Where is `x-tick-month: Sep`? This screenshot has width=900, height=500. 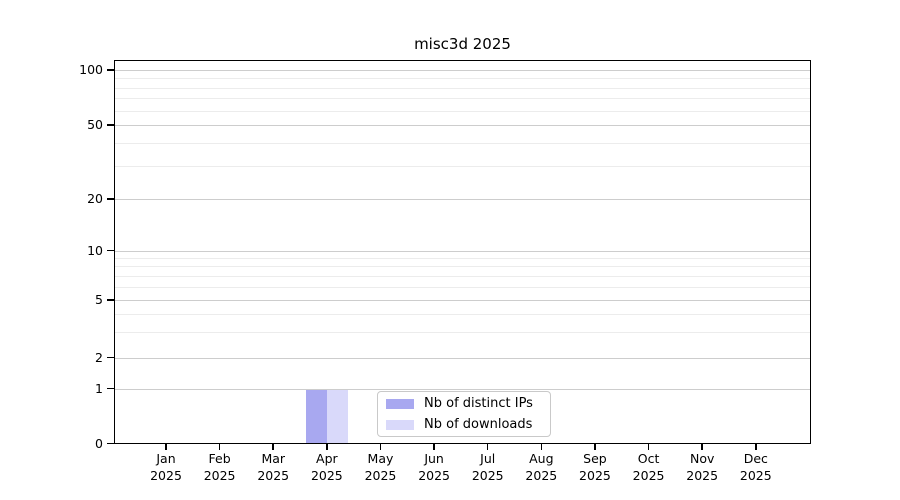 x-tick-month: Sep is located at coordinates (595, 458).